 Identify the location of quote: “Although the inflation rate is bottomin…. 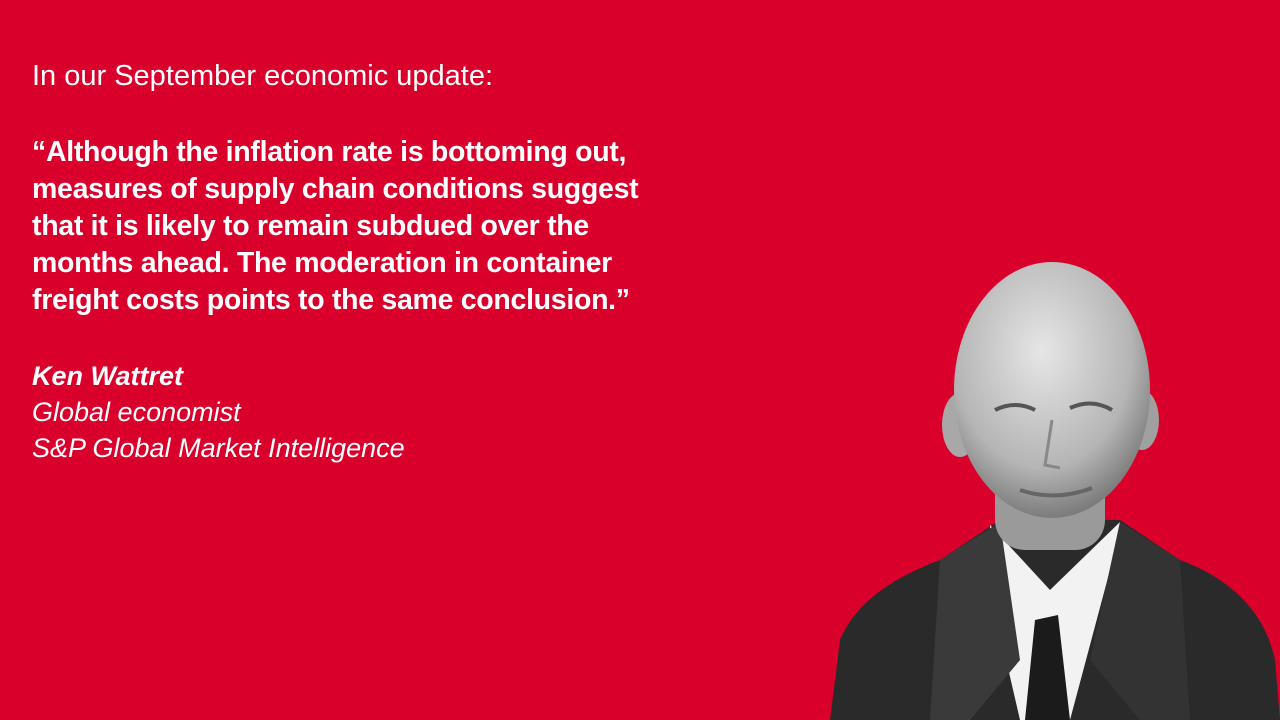
(335, 226).